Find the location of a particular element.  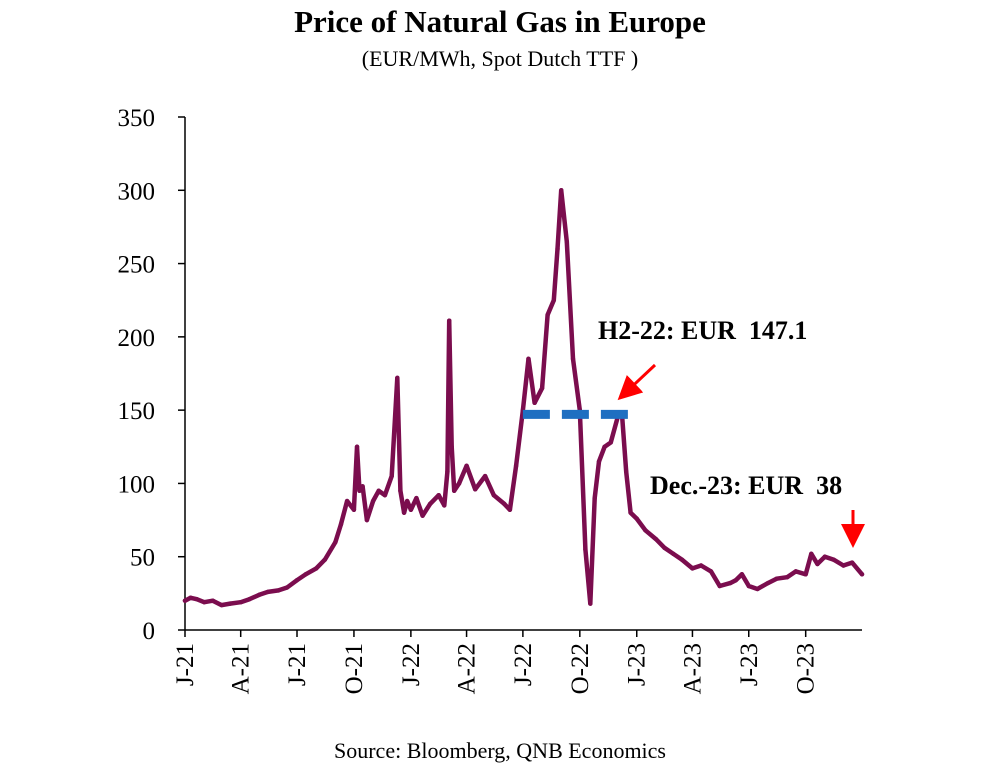

y-tick-label: 350 is located at coordinates (137, 118).